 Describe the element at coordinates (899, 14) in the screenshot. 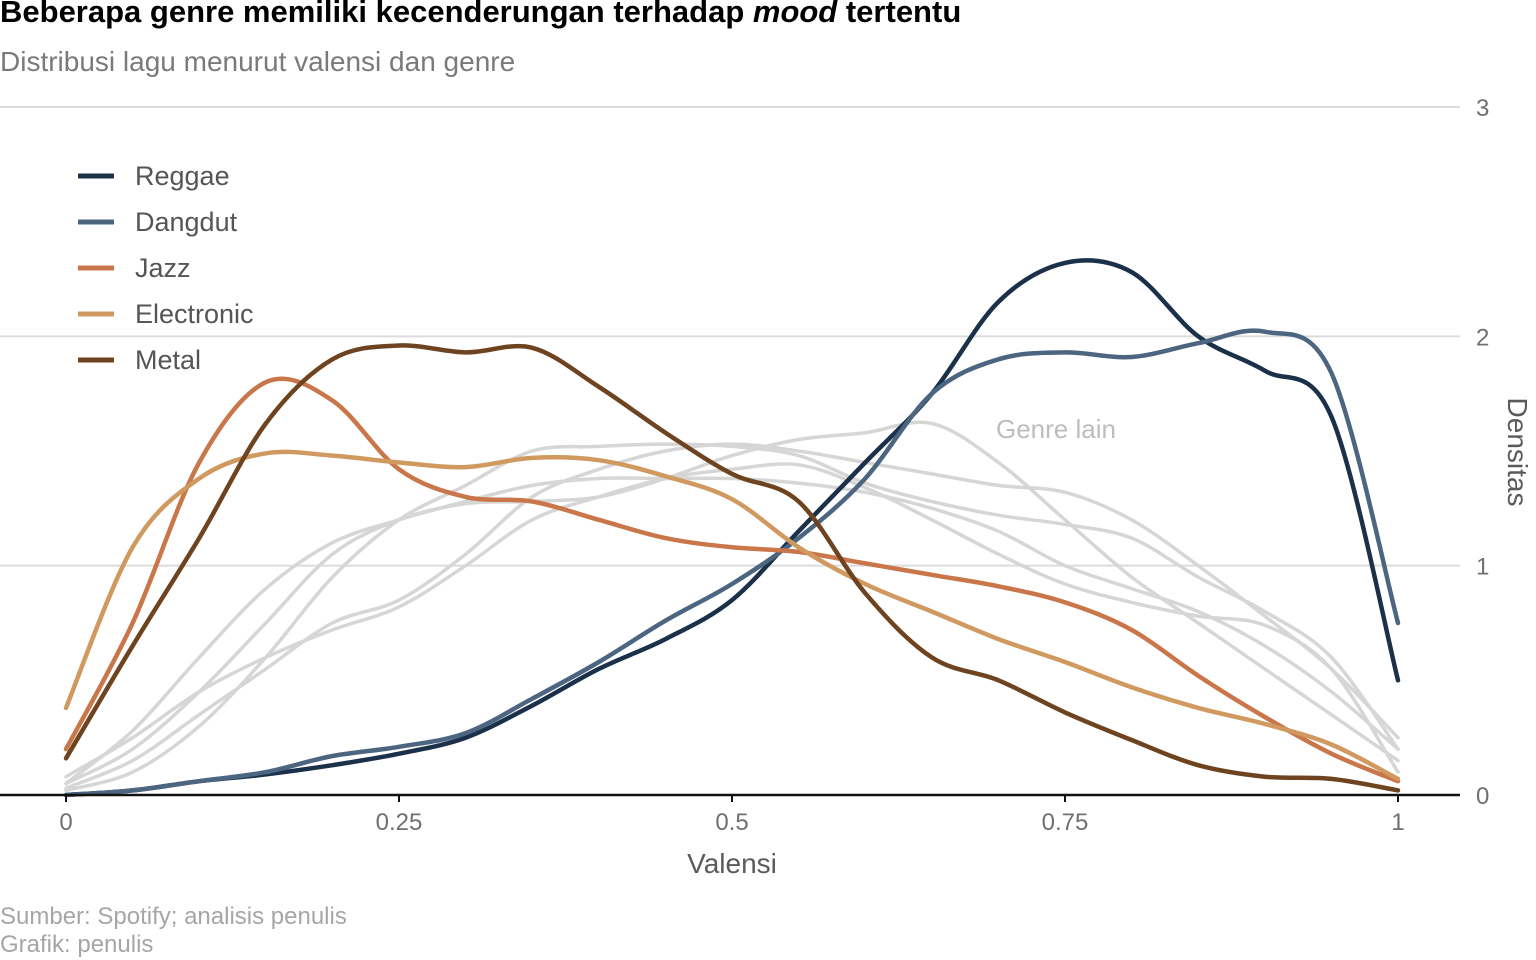

I see `title-text-end: tertentu` at that location.